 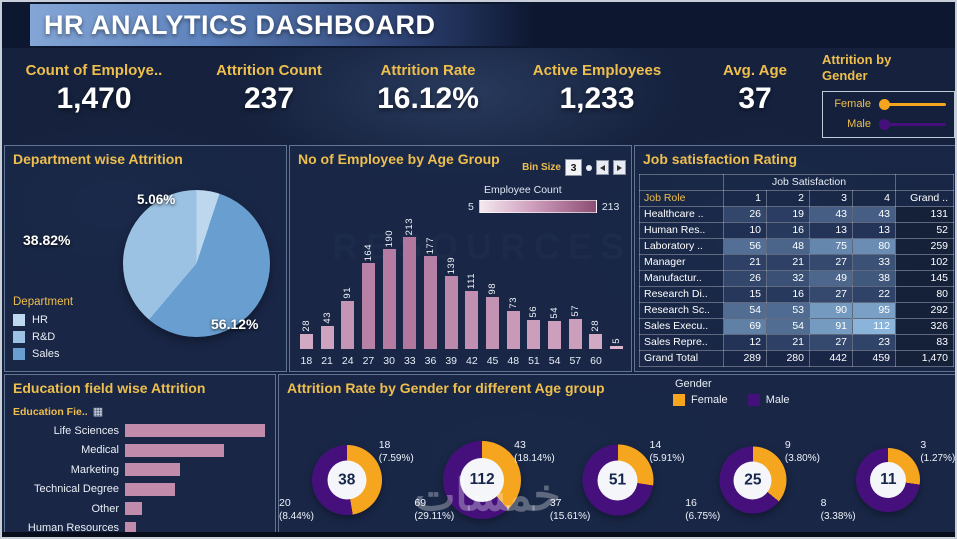 What do you see at coordinates (589, 167) in the screenshot?
I see `bin-size-slider-dot` at bounding box center [589, 167].